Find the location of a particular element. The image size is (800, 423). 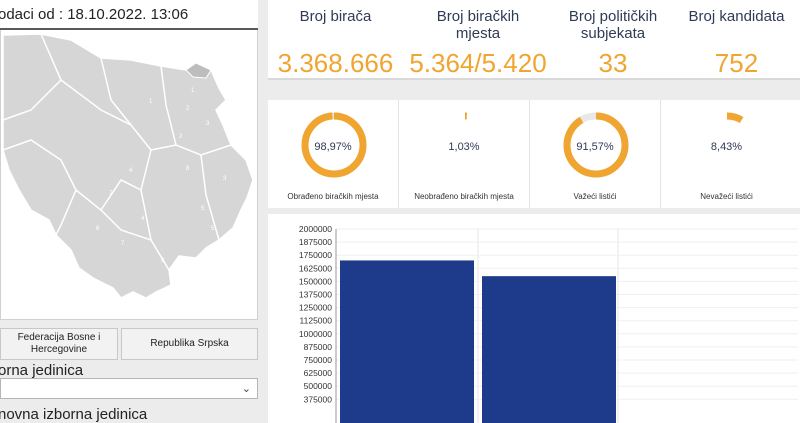

stat-voters-value: 3.368.666 is located at coordinates (335, 63).